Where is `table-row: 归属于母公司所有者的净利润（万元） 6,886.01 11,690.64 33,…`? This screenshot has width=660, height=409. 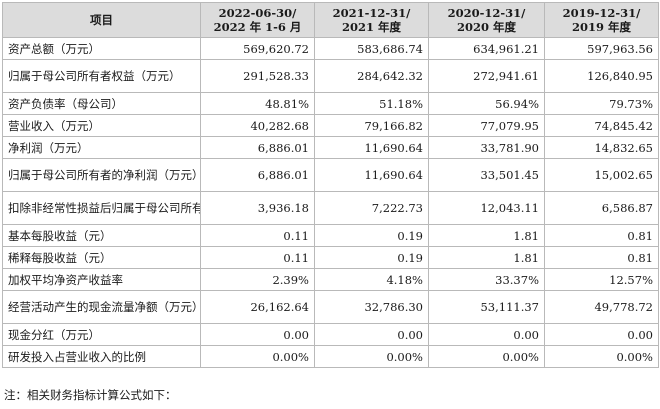 table-row: 归属于母公司所有者的净利润（万元） 6,886.01 11,690.64 33,… is located at coordinates (330, 175).